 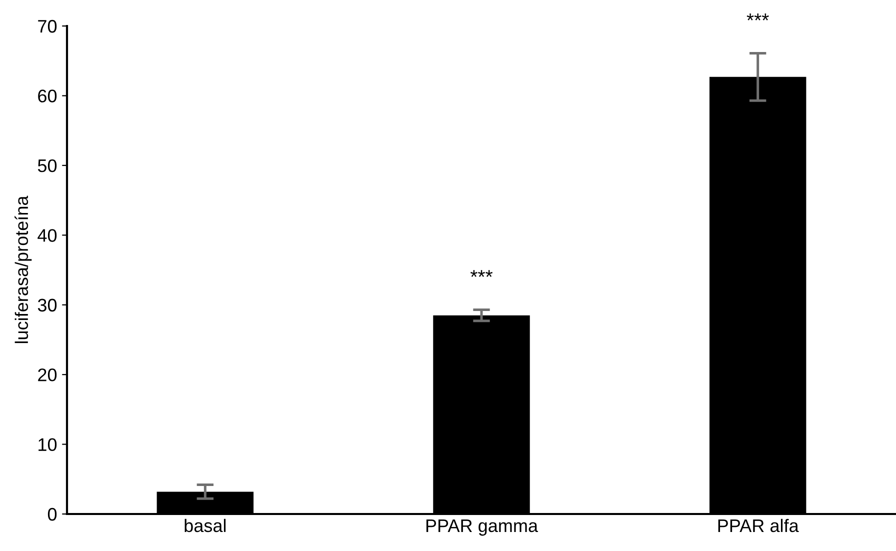 I want to click on y-tick-label: 10, so click(x=47, y=445).